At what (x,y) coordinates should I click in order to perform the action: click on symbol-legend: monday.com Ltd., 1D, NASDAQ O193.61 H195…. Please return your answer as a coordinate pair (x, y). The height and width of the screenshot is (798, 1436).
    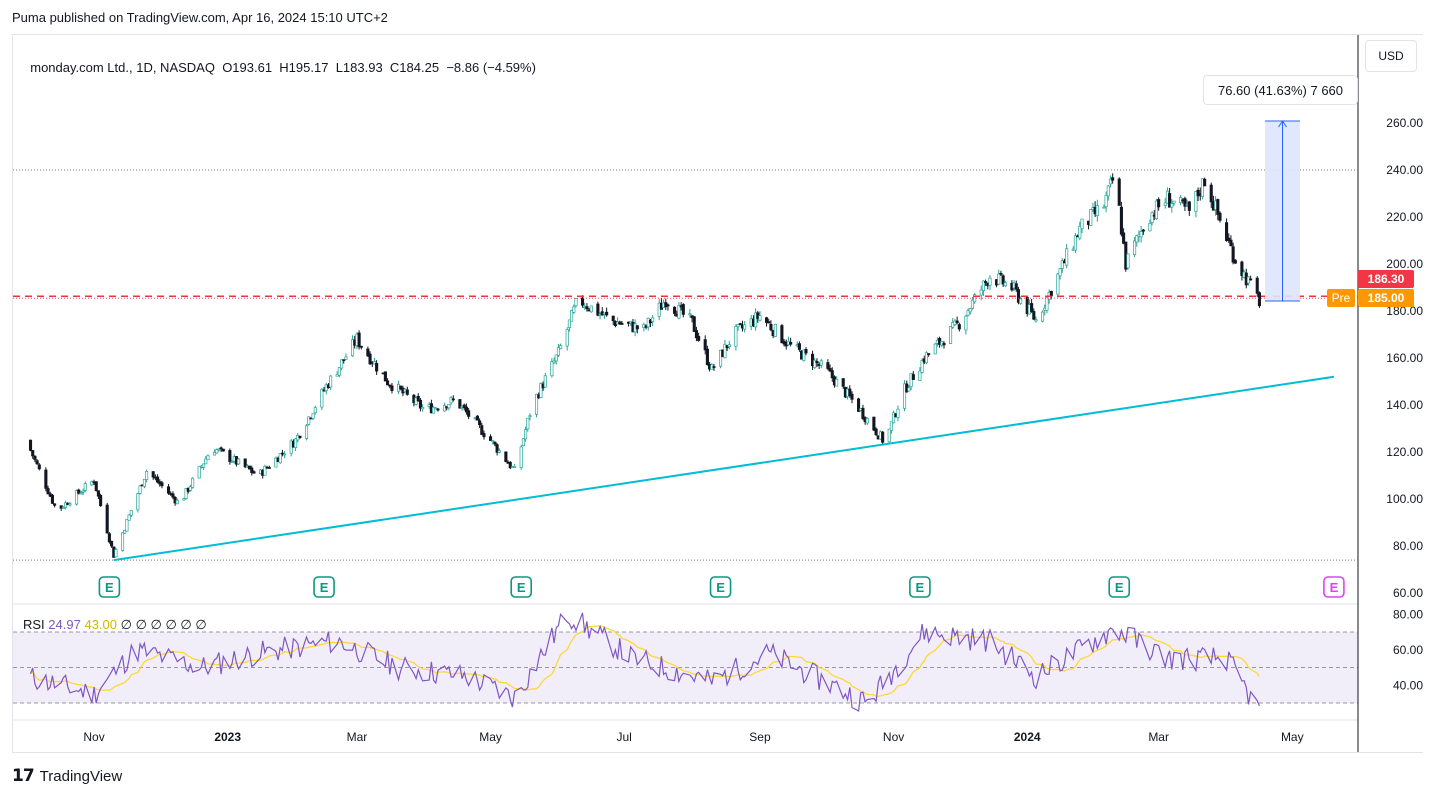
    Looking at the image, I should click on (279, 60).